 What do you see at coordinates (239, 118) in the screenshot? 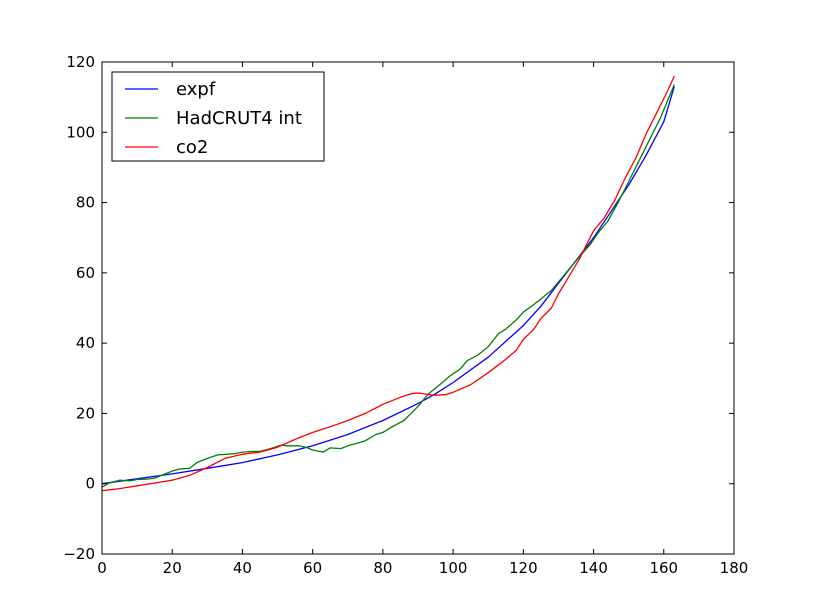
I see `legend-label-1: HadCRUT4 int` at bounding box center [239, 118].